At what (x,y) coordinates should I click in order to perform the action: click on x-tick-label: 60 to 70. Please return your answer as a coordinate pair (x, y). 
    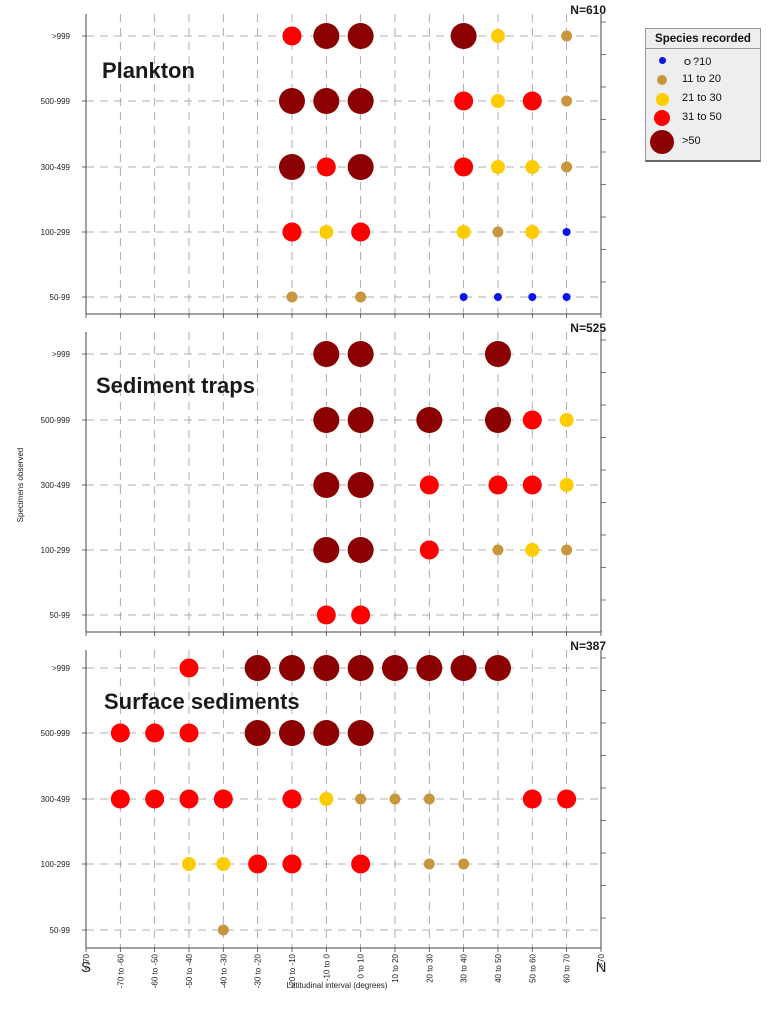
    Looking at the image, I should click on (567, 967).